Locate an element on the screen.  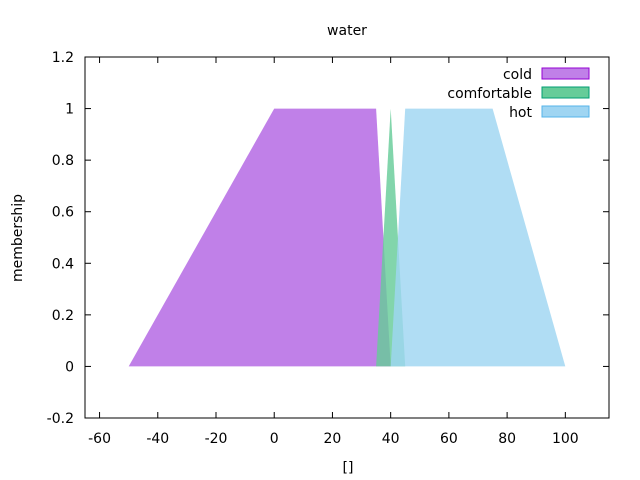
y-tick-label: -0.2 is located at coordinates (60, 419).